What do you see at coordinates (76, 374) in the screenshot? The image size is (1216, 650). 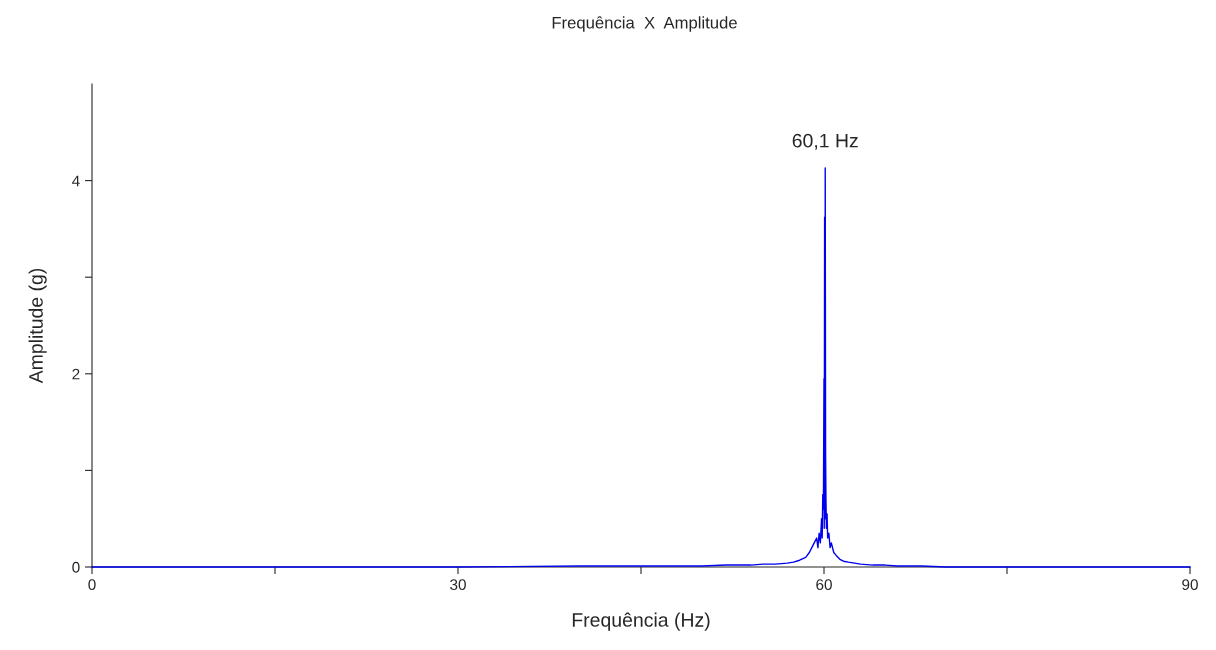 I see `y-tick-label: 2` at bounding box center [76, 374].